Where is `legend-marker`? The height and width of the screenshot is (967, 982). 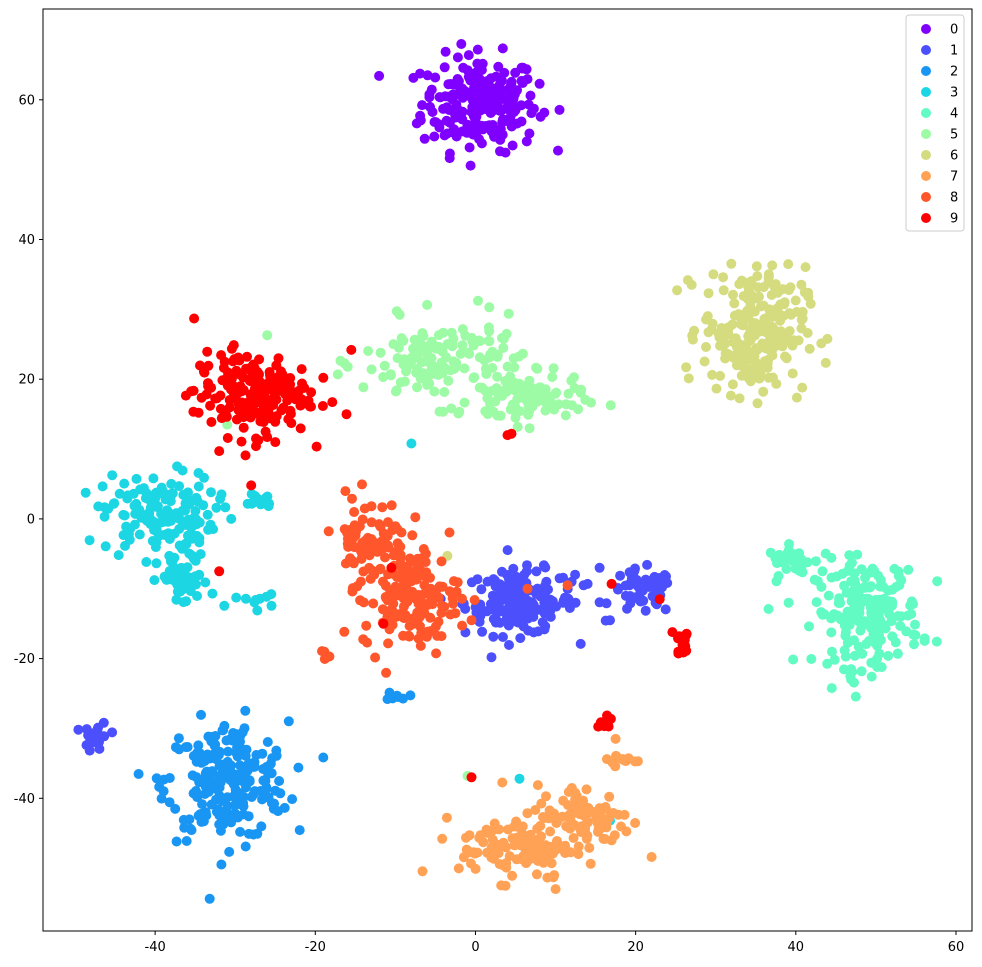
legend-marker is located at coordinates (926, 197).